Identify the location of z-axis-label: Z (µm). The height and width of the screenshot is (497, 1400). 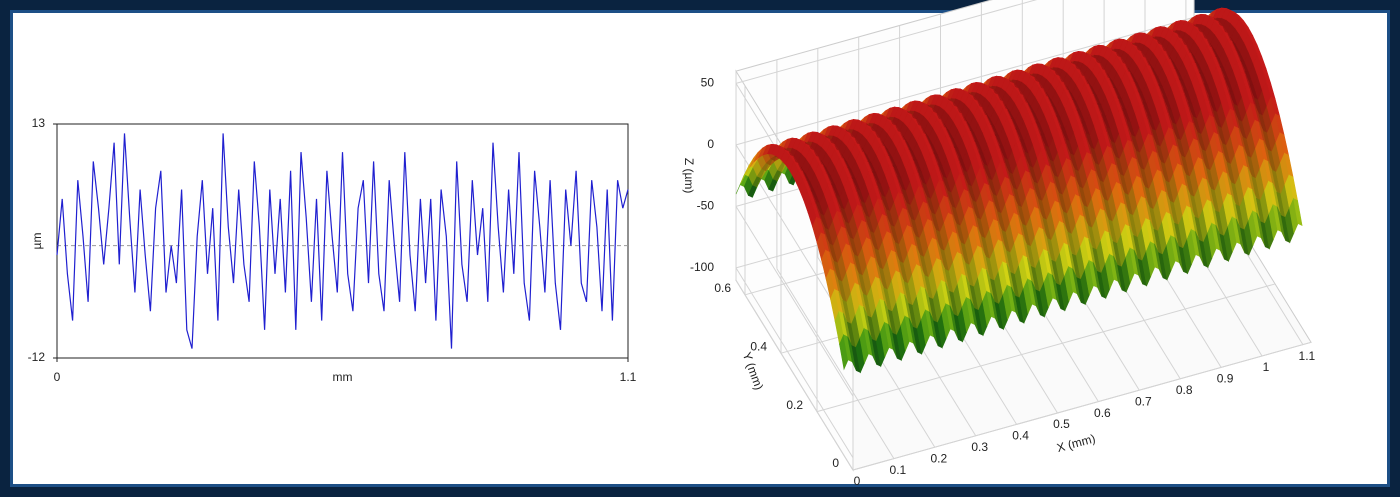
(689, 176).